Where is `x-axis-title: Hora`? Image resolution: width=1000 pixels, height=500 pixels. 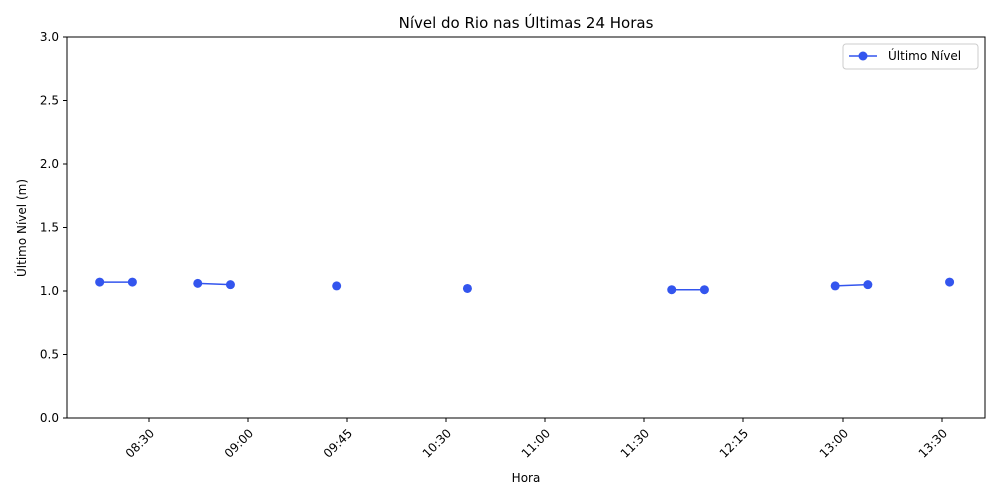 x-axis-title: Hora is located at coordinates (526, 478).